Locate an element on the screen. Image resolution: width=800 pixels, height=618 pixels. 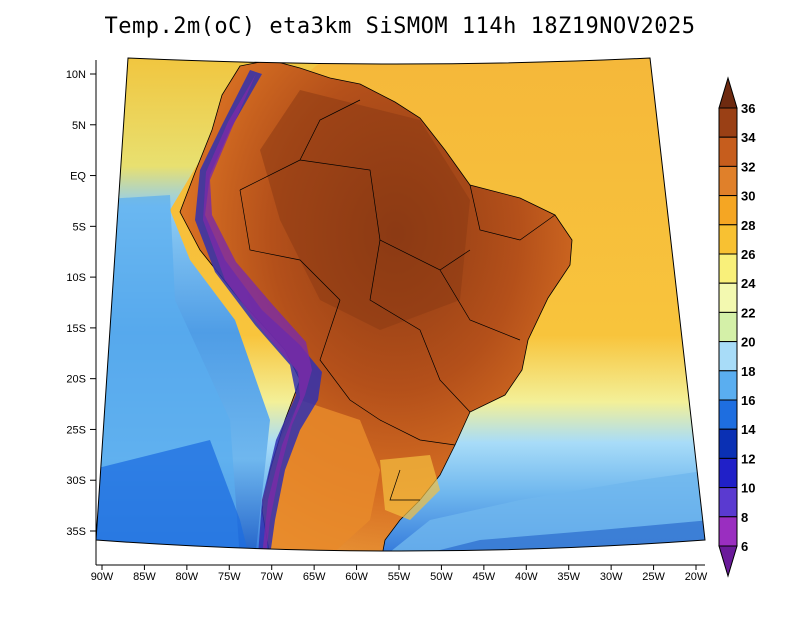
lat-tick-label: 5S is located at coordinates (79, 227).